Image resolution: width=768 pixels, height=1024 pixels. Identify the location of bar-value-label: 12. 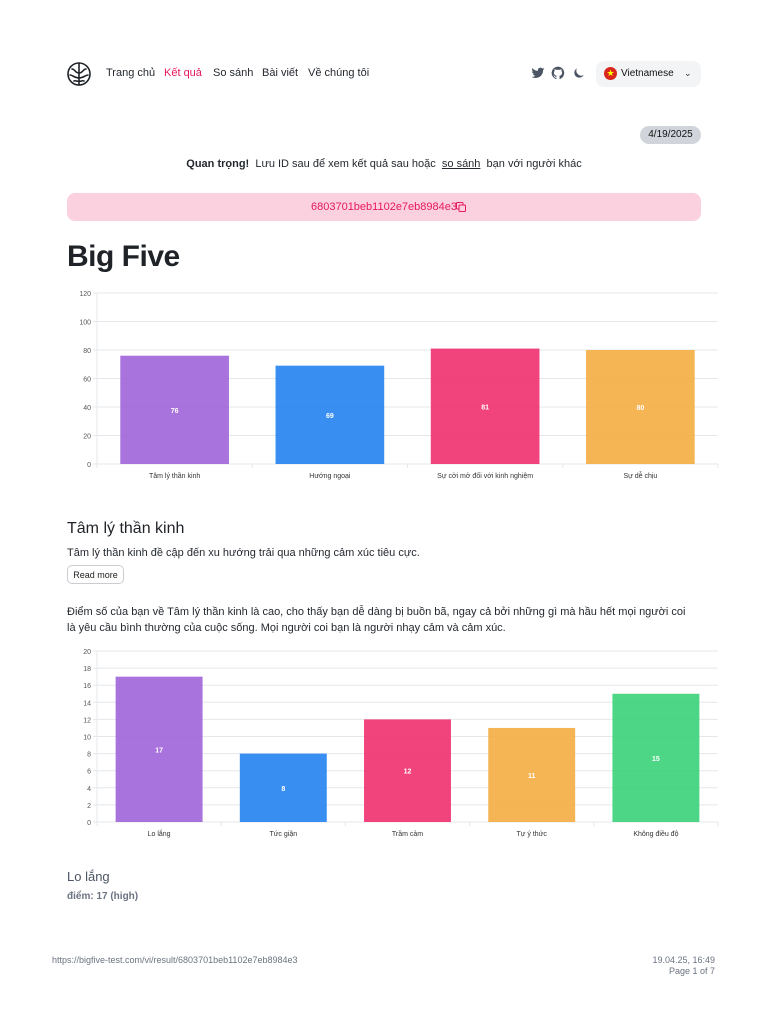
(408, 772).